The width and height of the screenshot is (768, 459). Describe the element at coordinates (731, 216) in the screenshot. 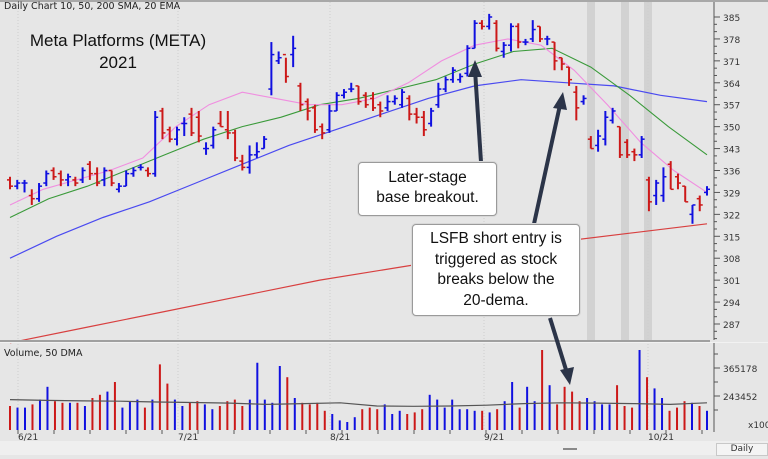

I see `svg-text: 322` at that location.